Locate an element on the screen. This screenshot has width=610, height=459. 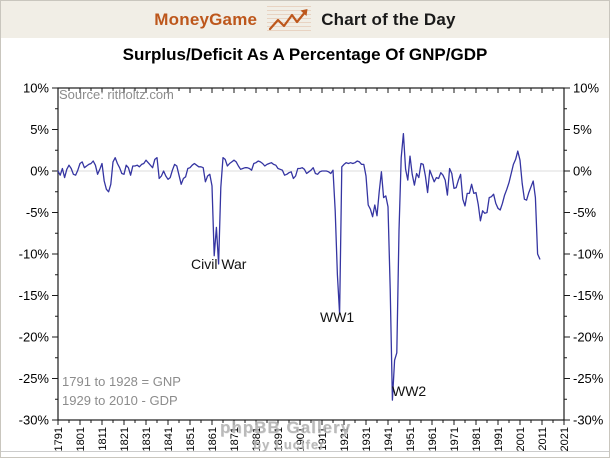
x-axis-year-label: 2001 is located at coordinates (521, 439).